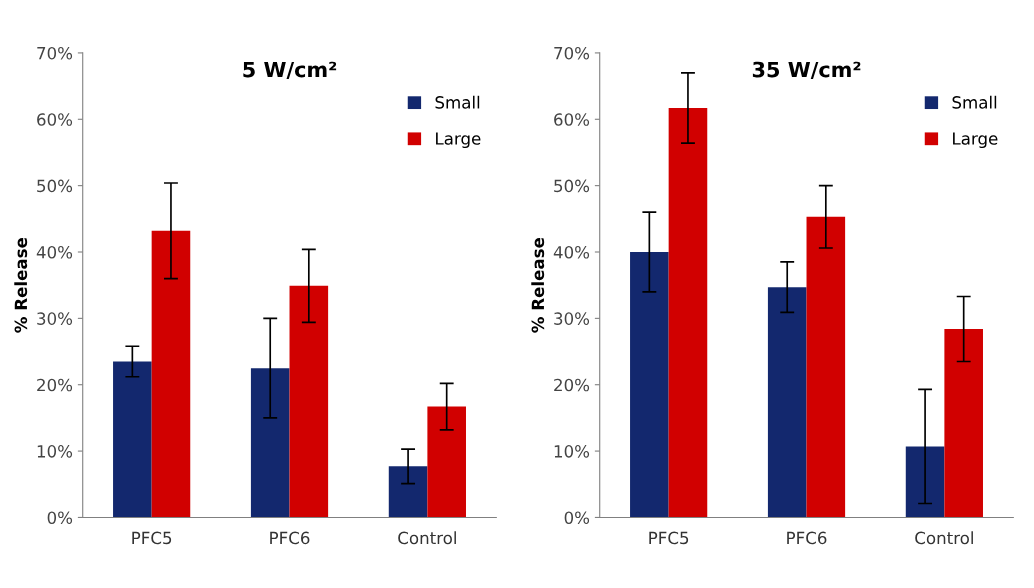  What do you see at coordinates (290, 70) in the screenshot?
I see `chart-title: 5 W/cm²` at bounding box center [290, 70].